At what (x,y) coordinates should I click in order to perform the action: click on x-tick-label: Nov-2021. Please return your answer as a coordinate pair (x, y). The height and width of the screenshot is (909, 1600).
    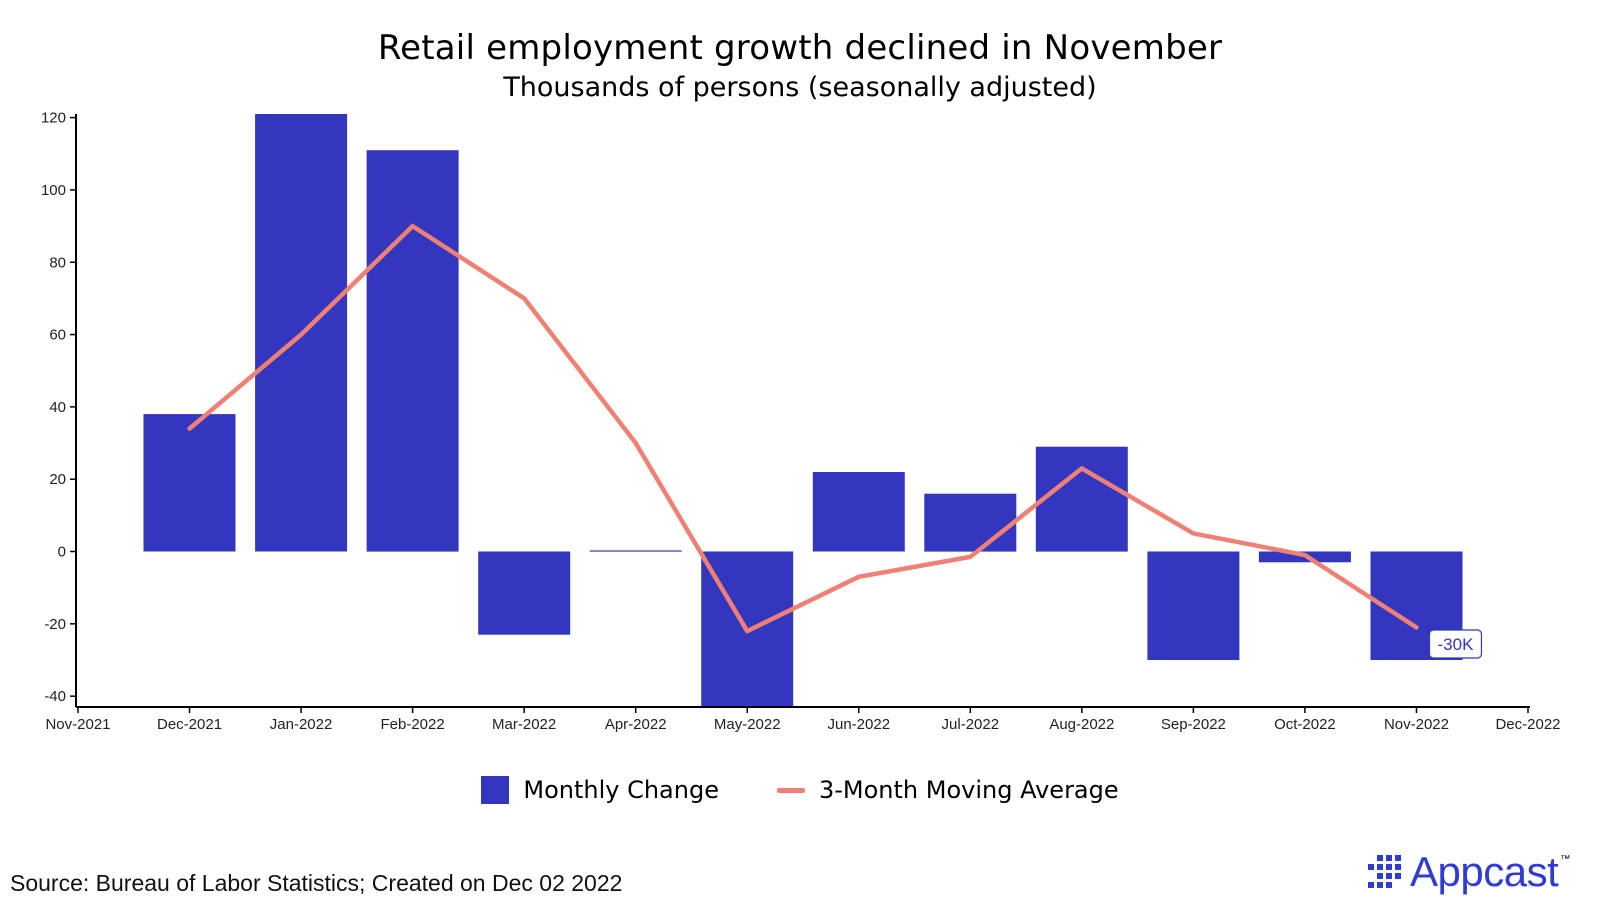
    Looking at the image, I should click on (77, 724).